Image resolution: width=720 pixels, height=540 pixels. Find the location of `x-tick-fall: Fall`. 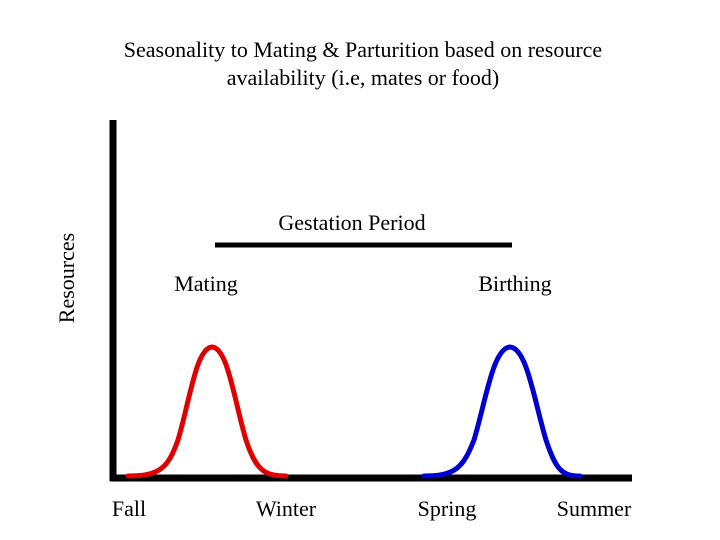

x-tick-fall: Fall is located at coordinates (129, 508).